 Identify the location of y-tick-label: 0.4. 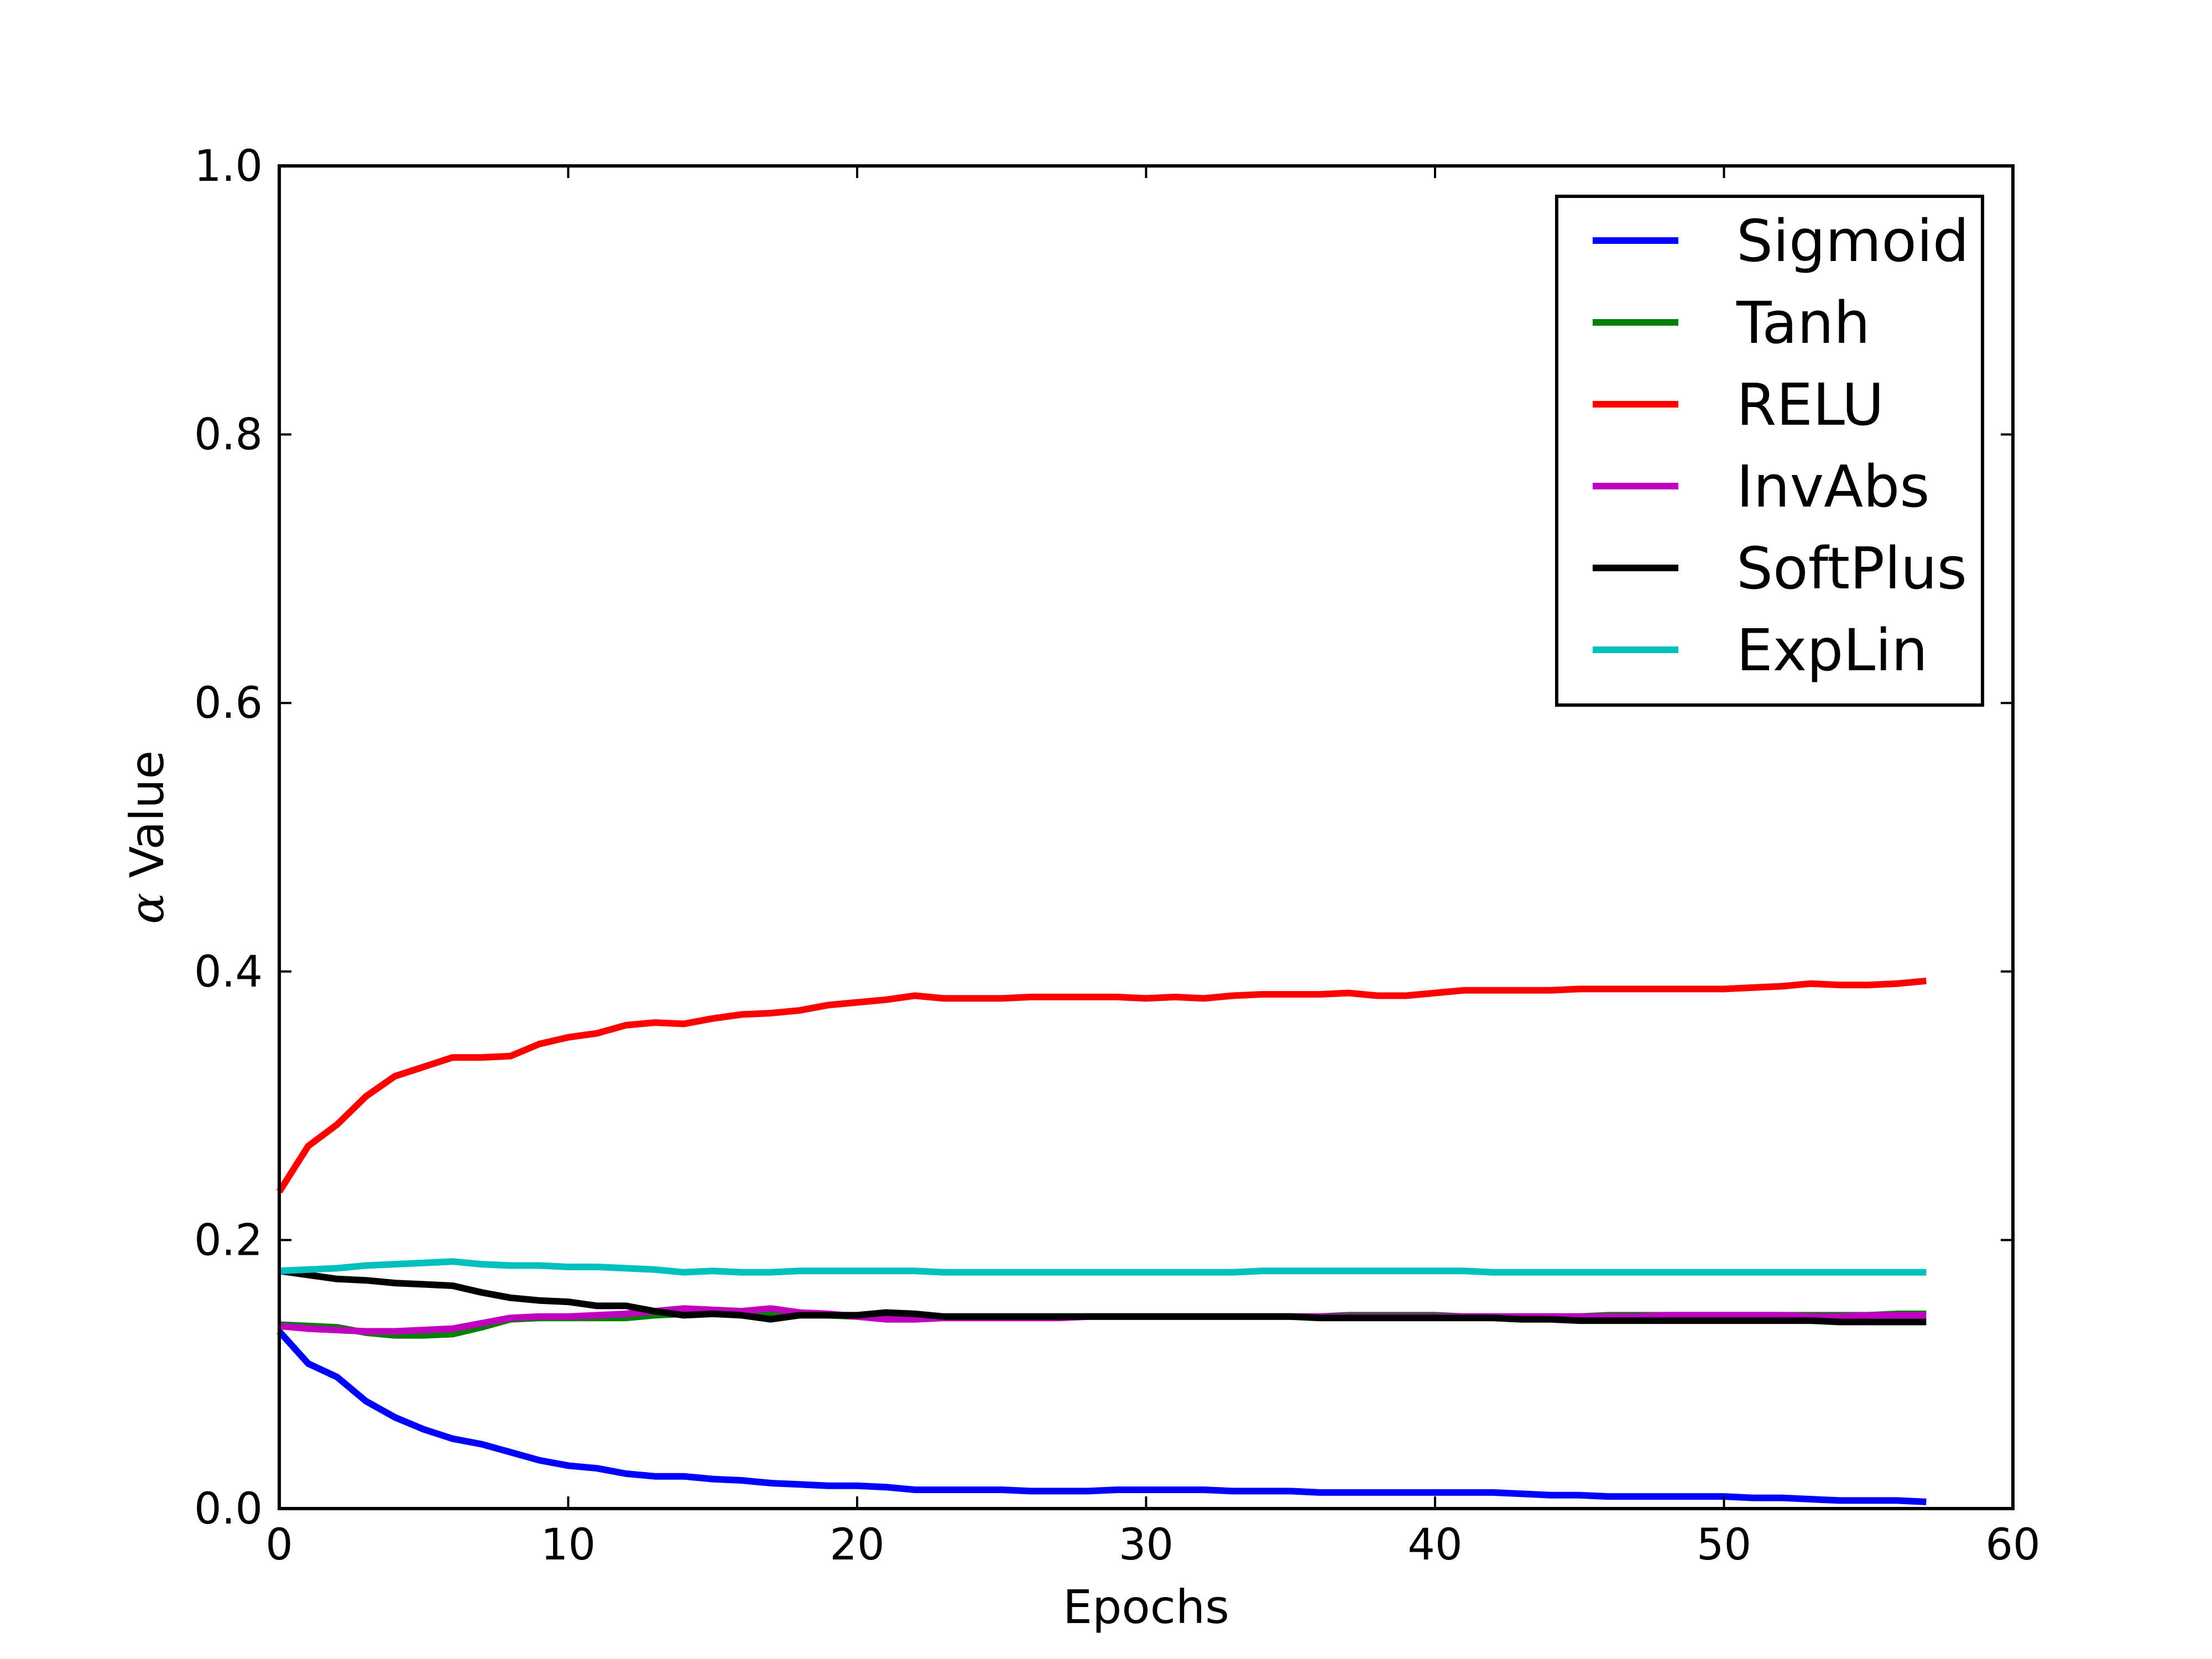
(229, 972).